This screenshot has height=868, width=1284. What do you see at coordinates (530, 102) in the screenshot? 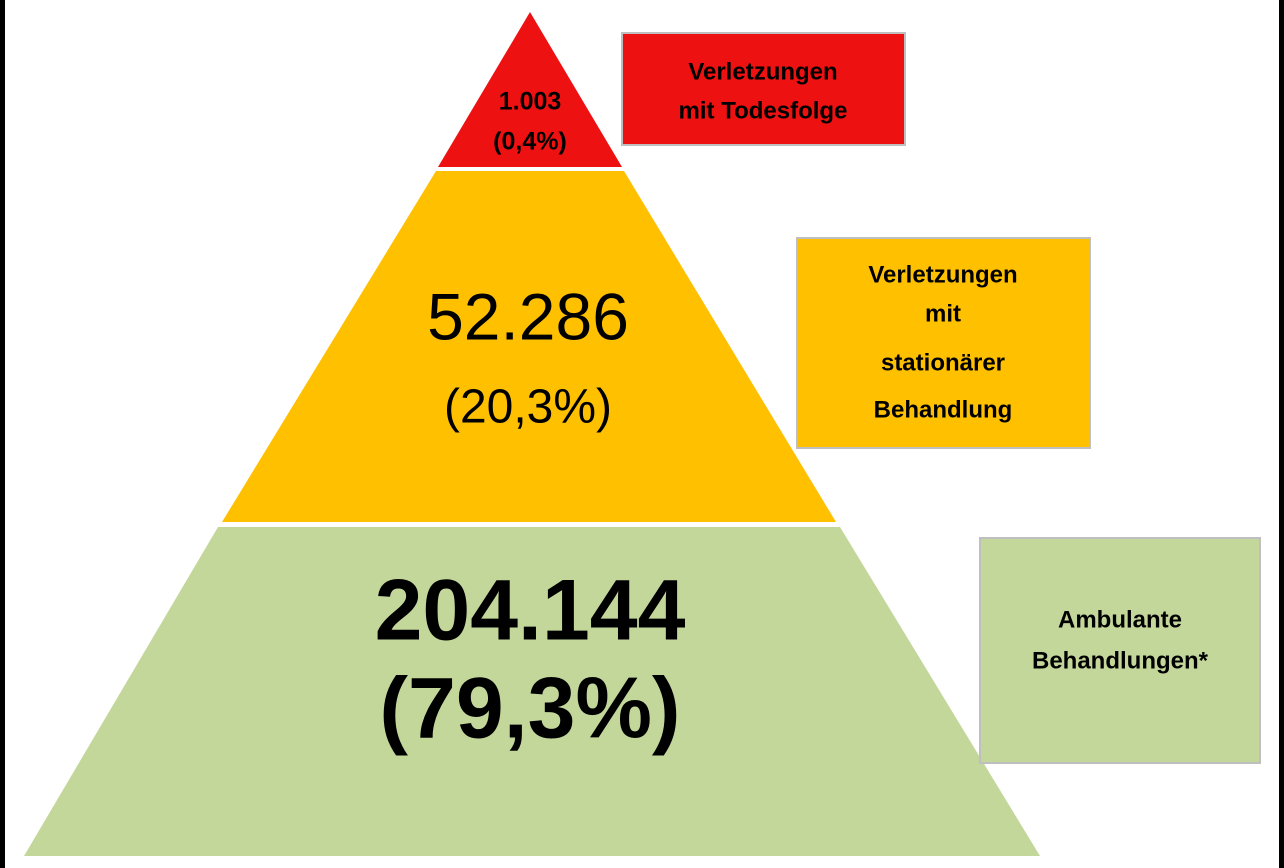
I see `tier-value: 1.003` at bounding box center [530, 102].